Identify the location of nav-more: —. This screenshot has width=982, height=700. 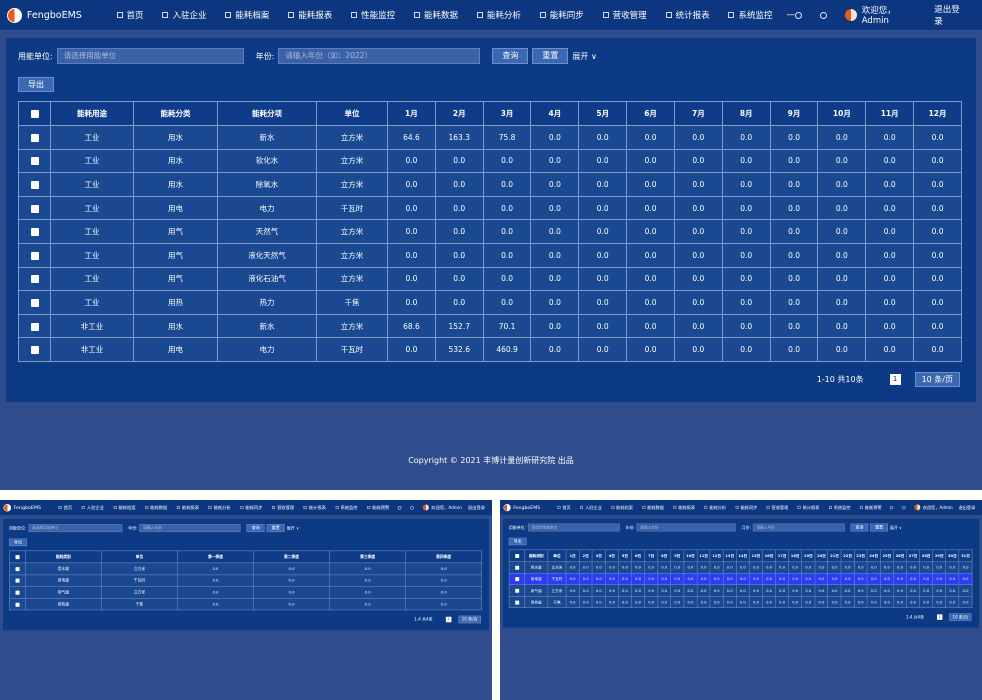
(790, 15).